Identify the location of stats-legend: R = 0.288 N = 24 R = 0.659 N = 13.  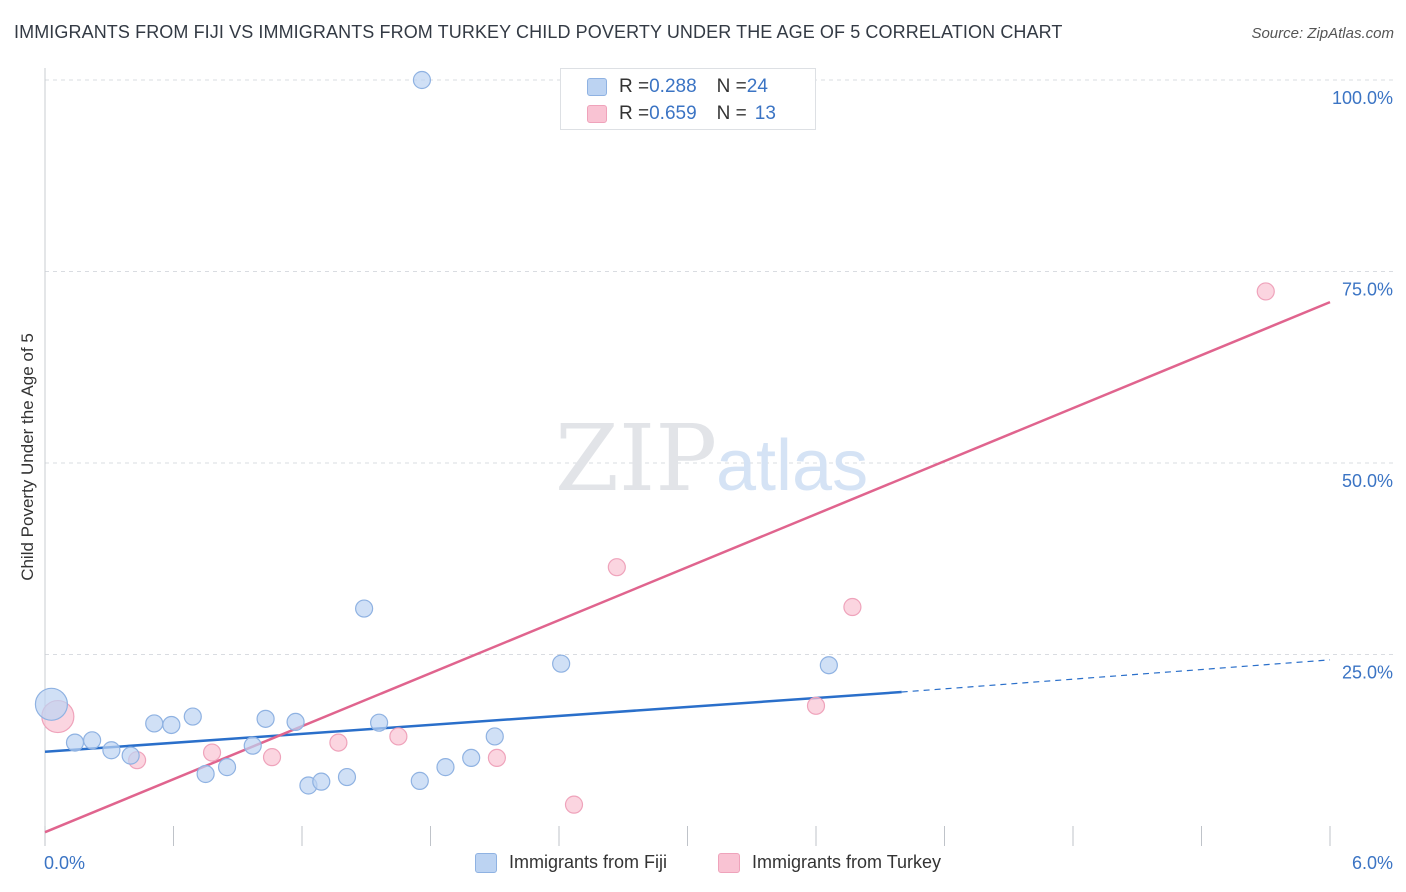
(688, 99).